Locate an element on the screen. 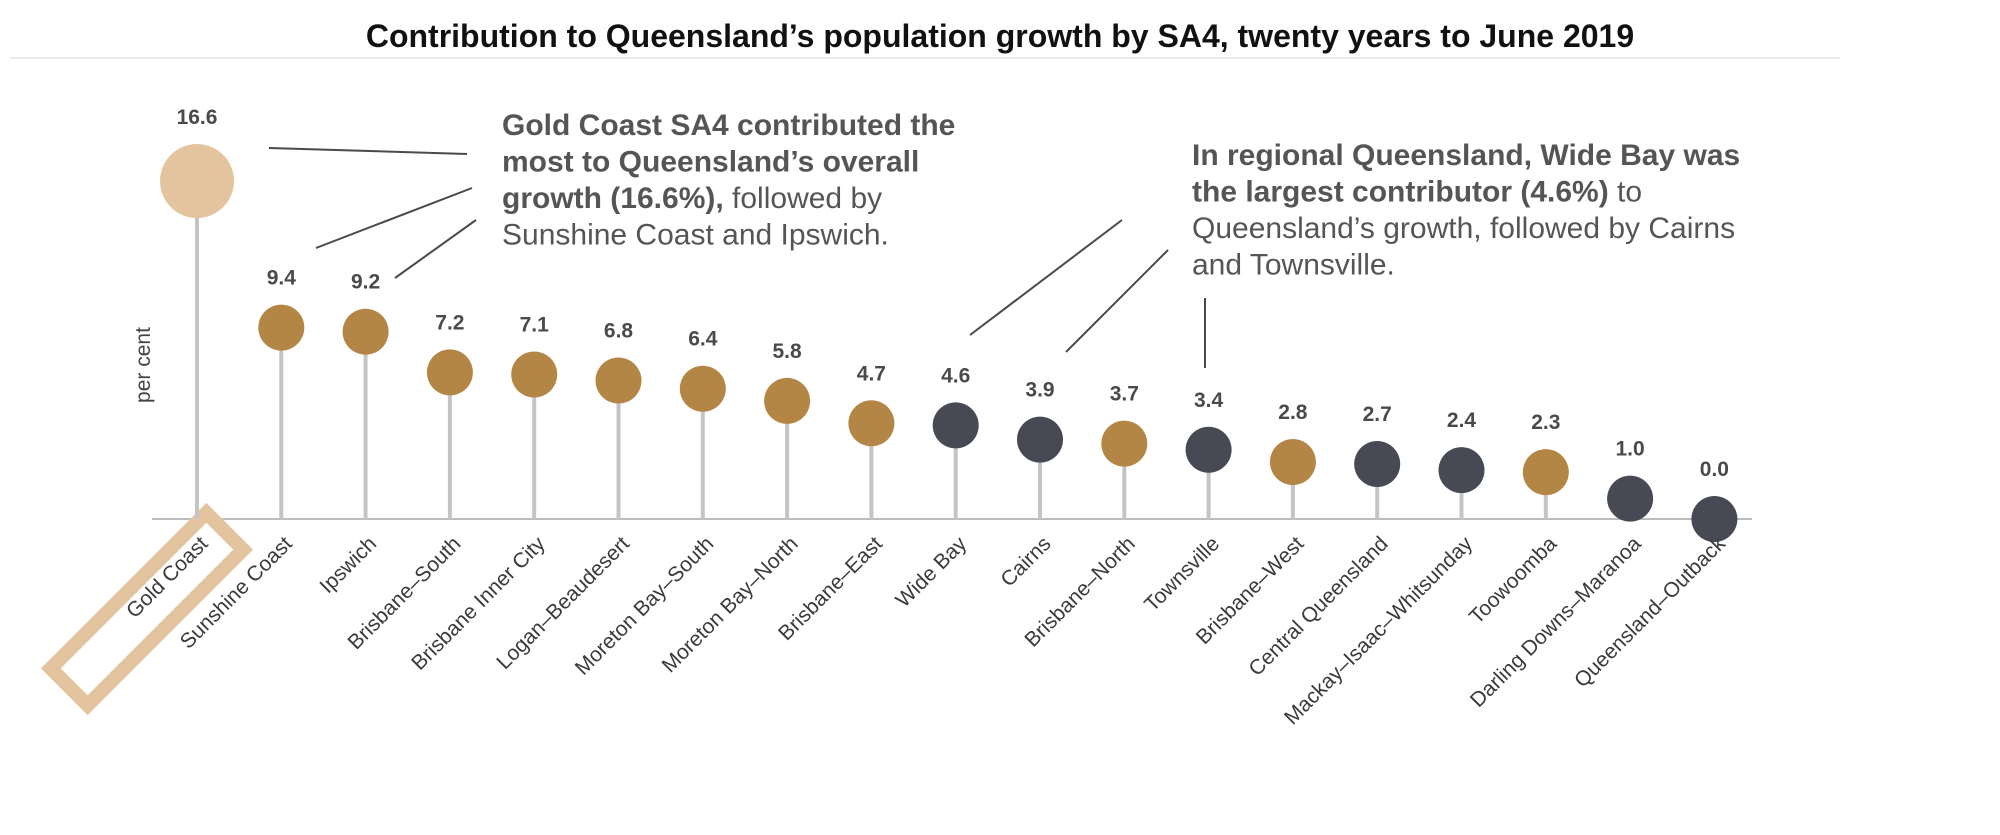 Image resolution: width=2000 pixels, height=835 pixels. value-label-brisbane-inner-city: 7.1 is located at coordinates (535, 324).